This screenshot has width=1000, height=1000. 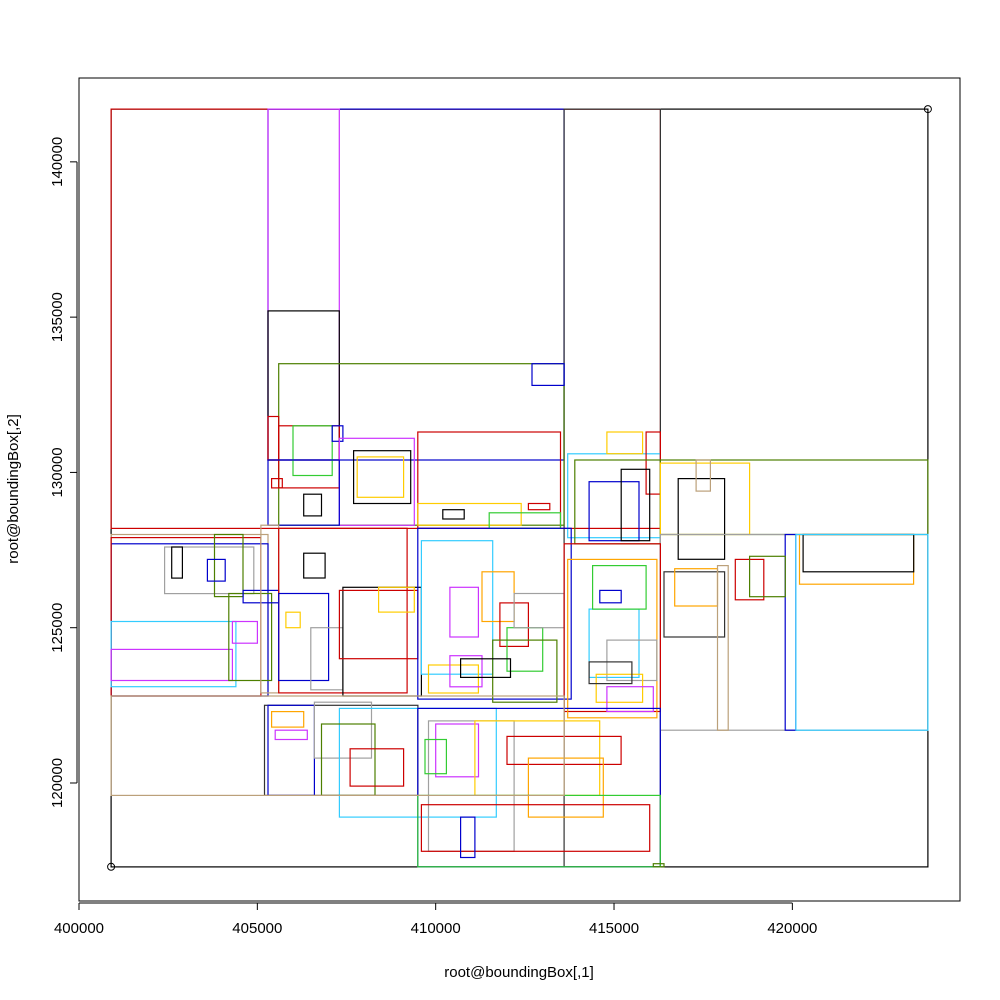 I want to click on x-axis: 400000 405000 410000 415000 420000, so click(x=435, y=919).